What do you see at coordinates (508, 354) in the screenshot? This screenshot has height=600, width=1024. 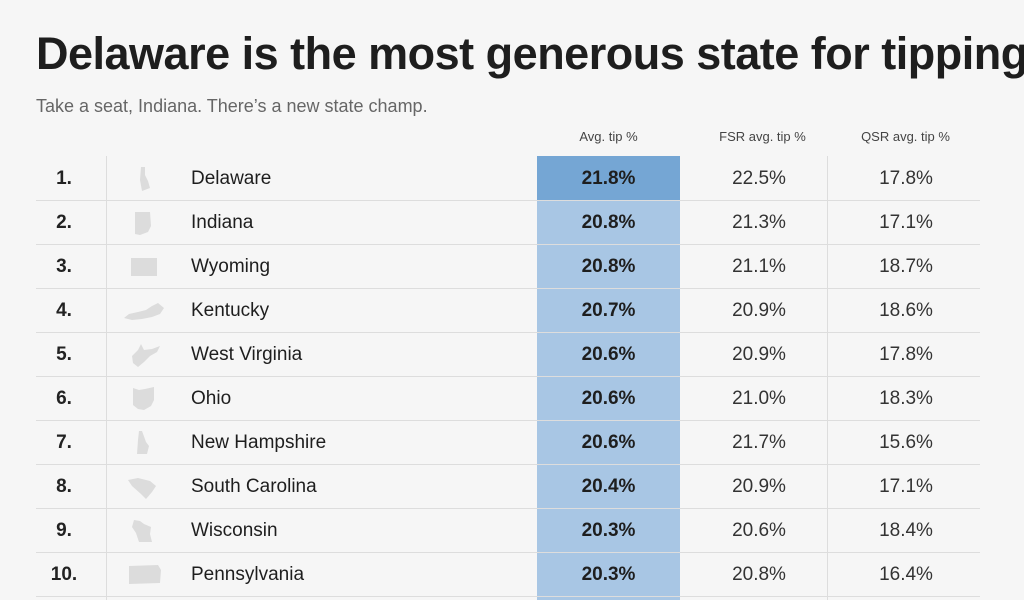 I see `table-row: 5. West Virginia 20.6% 20.9% 17.8%` at bounding box center [508, 354].